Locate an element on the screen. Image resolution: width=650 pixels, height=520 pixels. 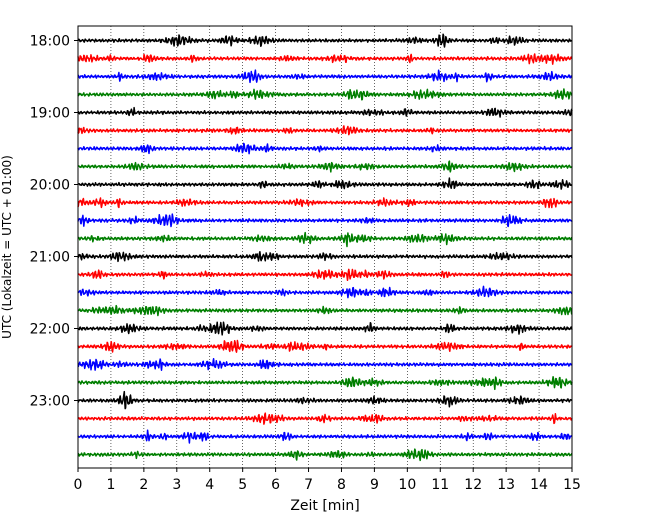
x-tick-label: 15 is located at coordinates (572, 485).